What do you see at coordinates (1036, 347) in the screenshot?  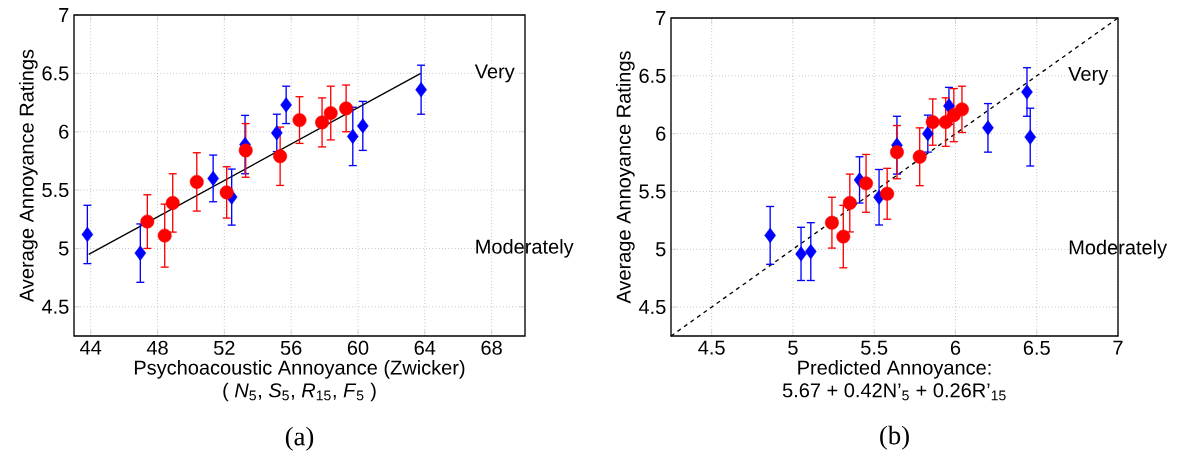 I see `x-tick-label: 6.5` at bounding box center [1036, 347].